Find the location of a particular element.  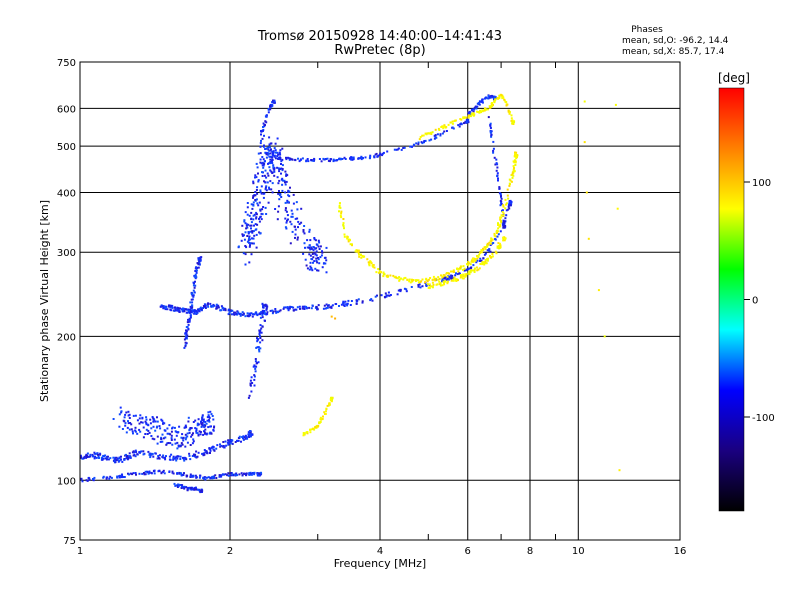

colorbar-tick-label: 0 is located at coordinates (755, 301).